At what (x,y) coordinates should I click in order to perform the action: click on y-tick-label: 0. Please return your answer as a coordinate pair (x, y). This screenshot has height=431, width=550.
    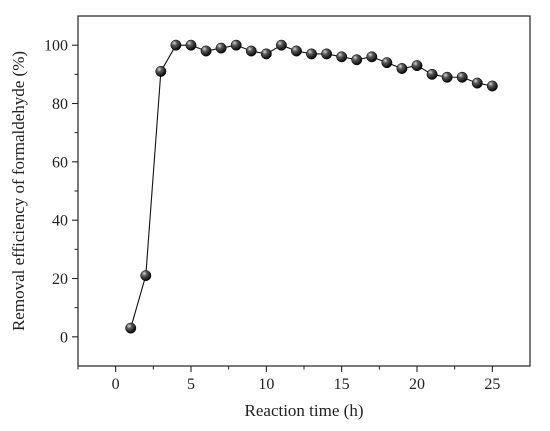
    Looking at the image, I should click on (64, 337).